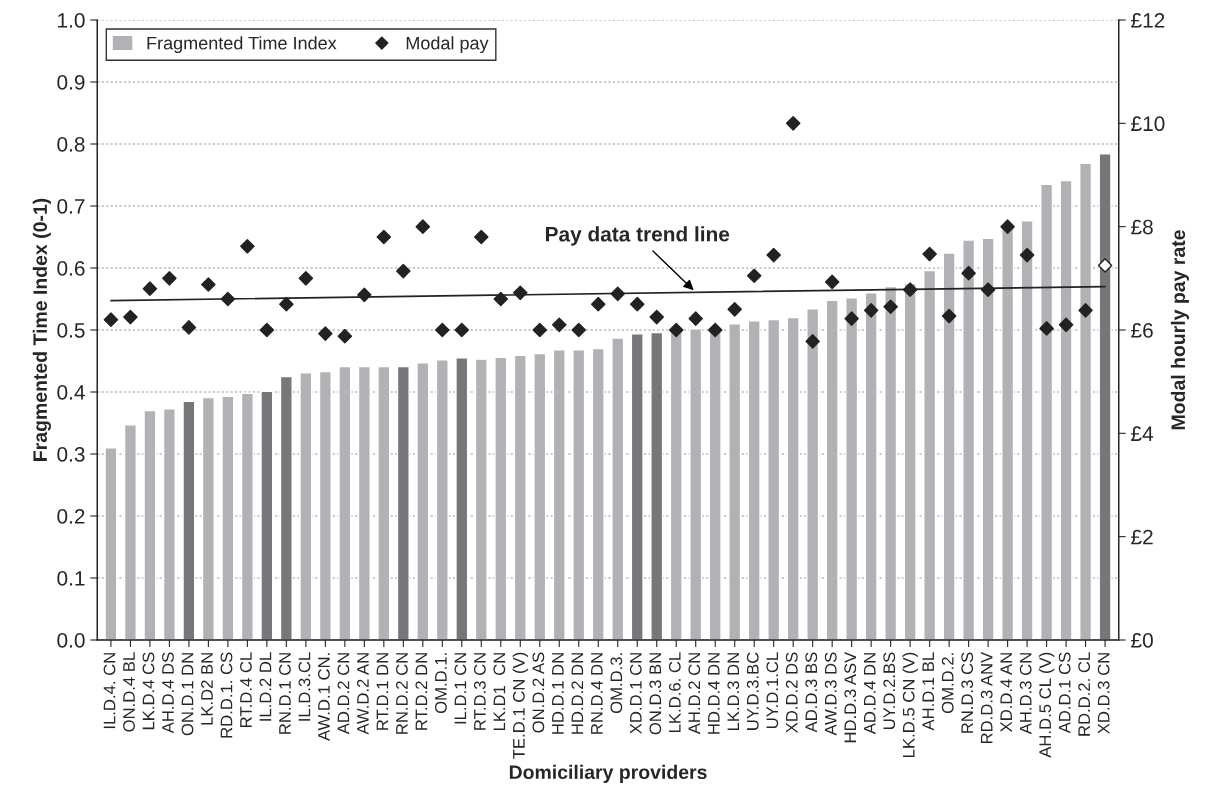 Image resolution: width=1216 pixels, height=800 pixels. I want to click on x-tick-label: RT.D.4 CL, so click(246, 690).